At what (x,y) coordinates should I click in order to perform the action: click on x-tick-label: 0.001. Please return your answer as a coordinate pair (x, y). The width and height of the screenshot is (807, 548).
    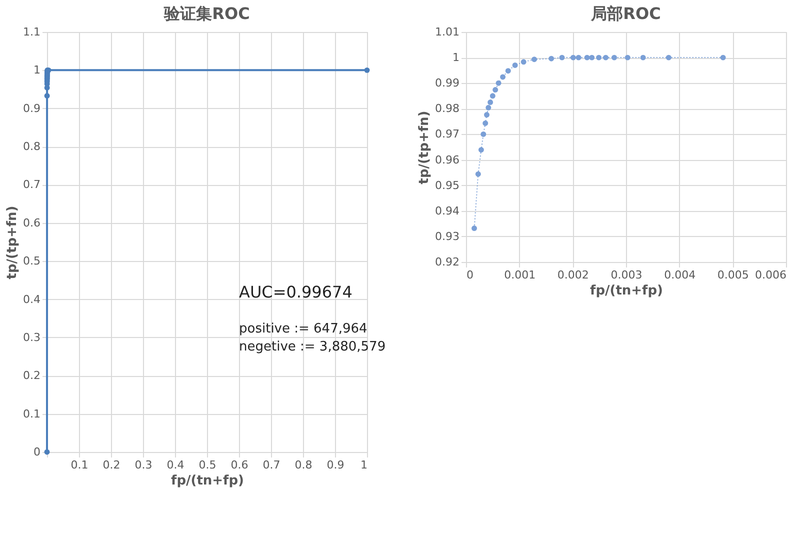
    Looking at the image, I should click on (520, 275).